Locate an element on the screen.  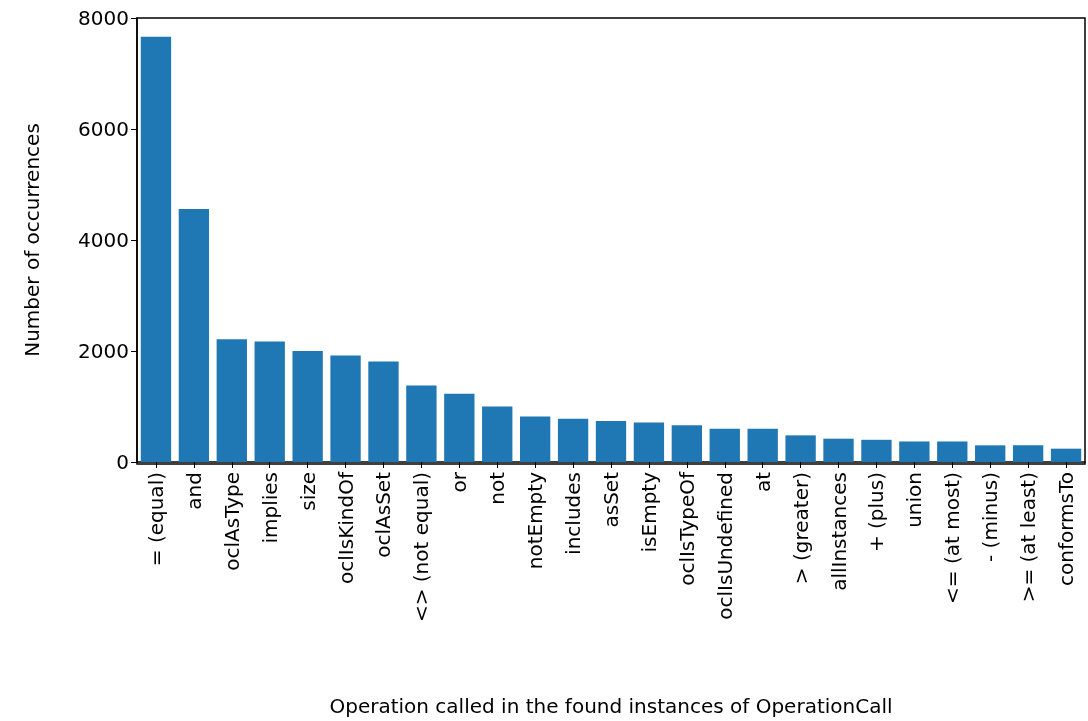
x-tick-label: at is located at coordinates (762, 482).